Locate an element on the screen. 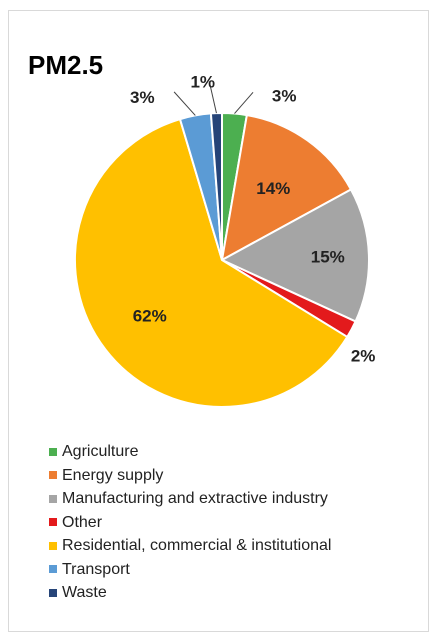 The width and height of the screenshot is (438, 635). pie-slice-energy-supply is located at coordinates (286, 187).